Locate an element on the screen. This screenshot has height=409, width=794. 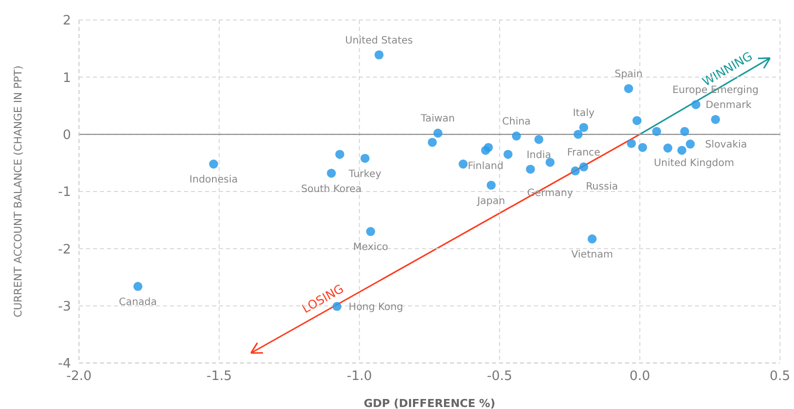
annotation: United Kingdom is located at coordinates (694, 164).